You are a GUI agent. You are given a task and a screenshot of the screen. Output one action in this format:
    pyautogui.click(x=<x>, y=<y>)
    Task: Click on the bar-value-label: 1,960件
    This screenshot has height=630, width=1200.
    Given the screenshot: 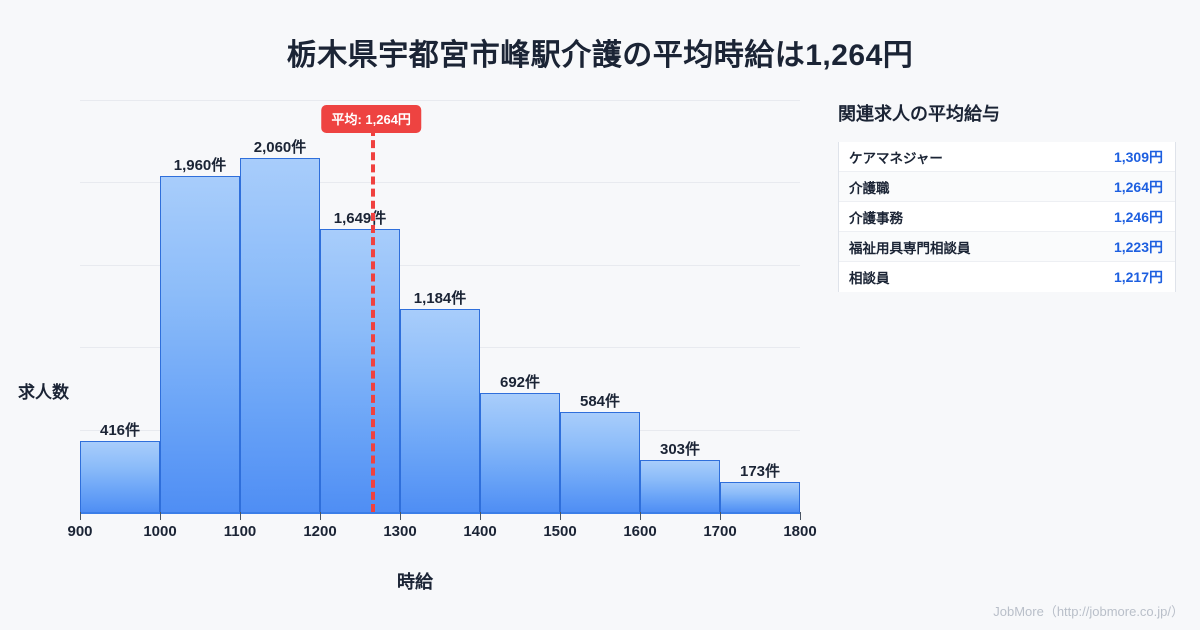 What is the action you would take?
    pyautogui.click(x=200, y=165)
    